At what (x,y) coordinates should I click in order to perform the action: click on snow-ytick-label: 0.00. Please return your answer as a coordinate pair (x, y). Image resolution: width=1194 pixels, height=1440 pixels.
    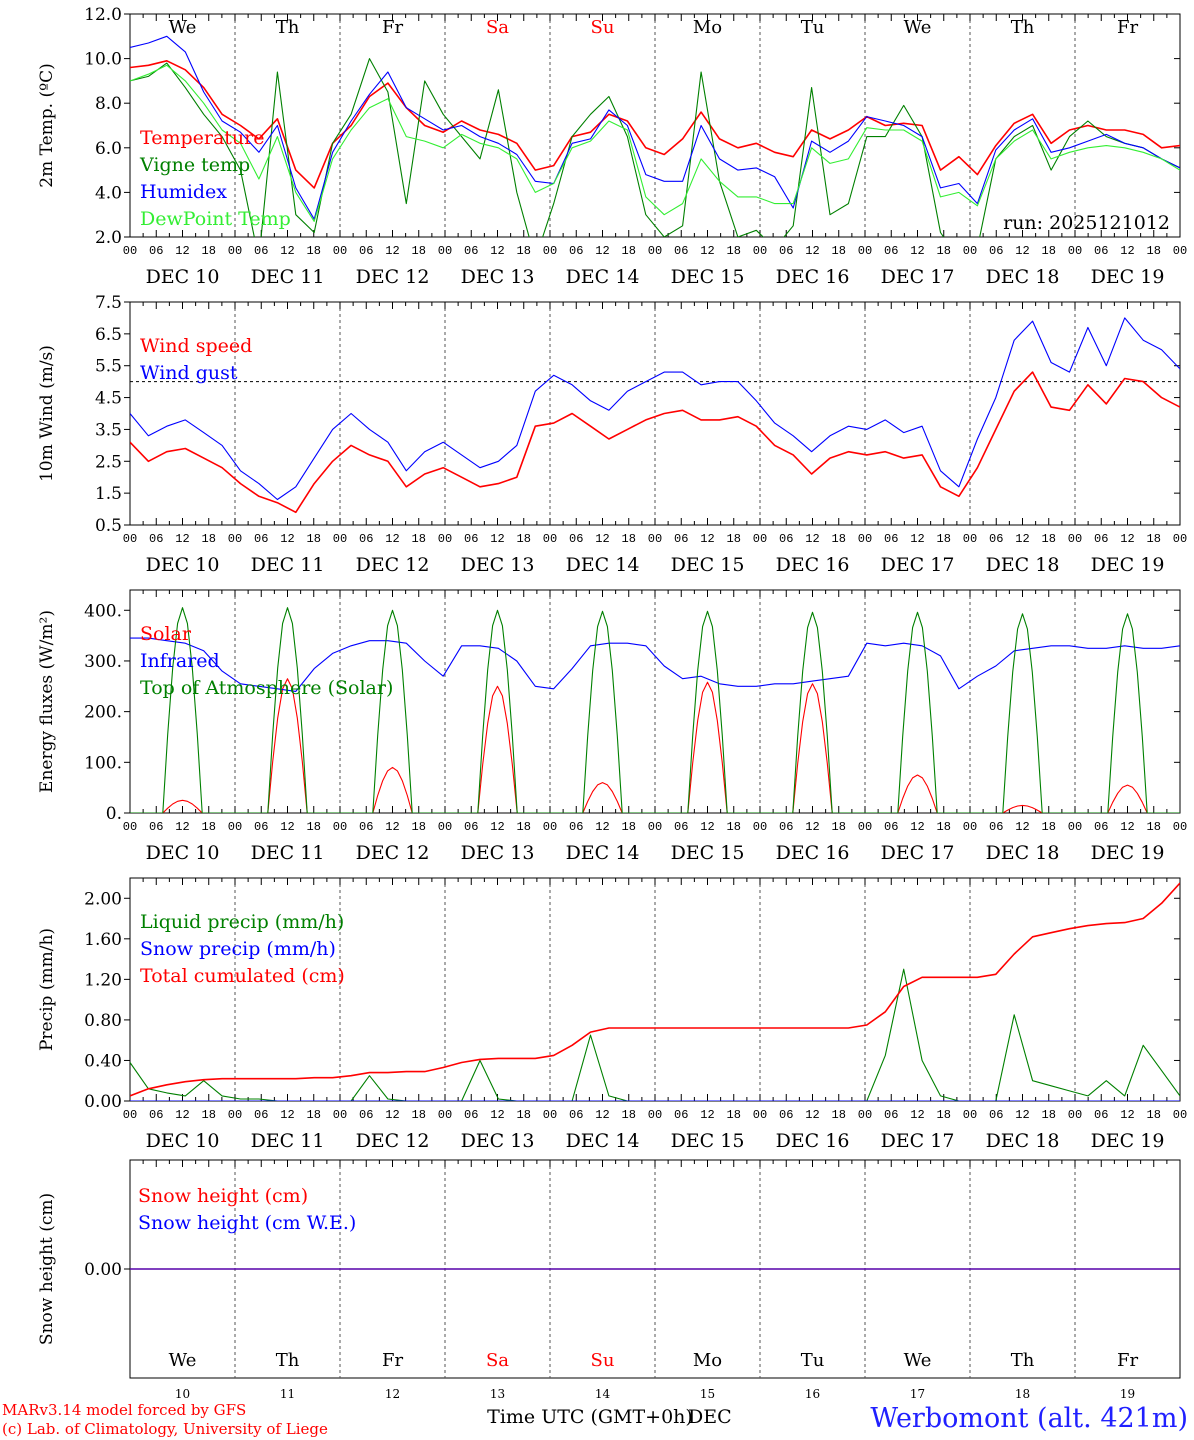
    Looking at the image, I should click on (103, 1270).